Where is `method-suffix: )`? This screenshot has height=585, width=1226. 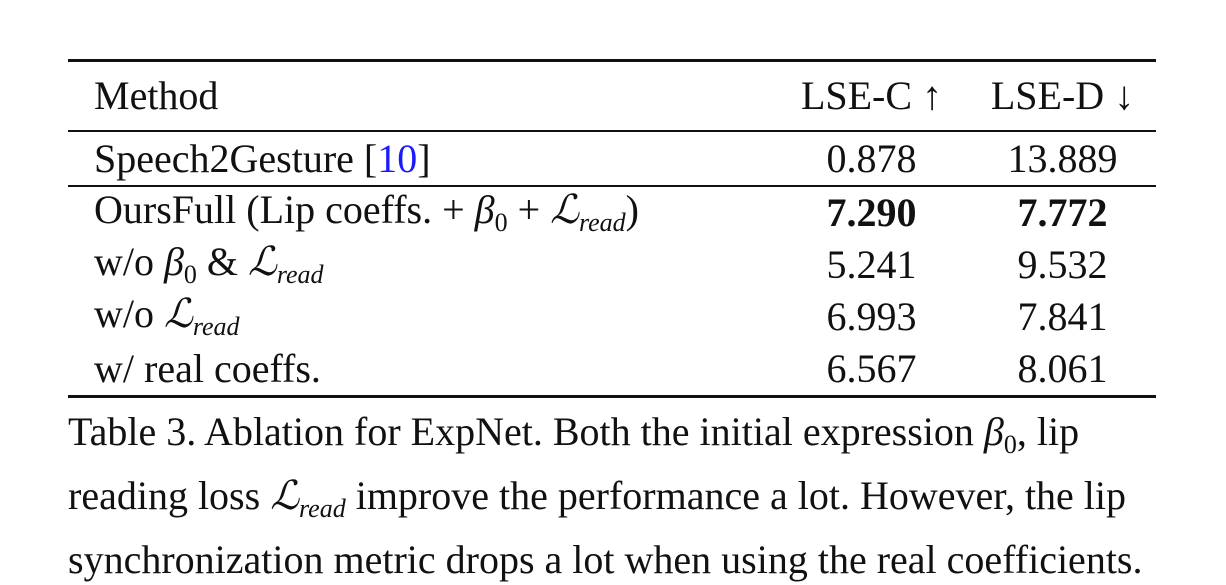
method-suffix: ) is located at coordinates (632, 209).